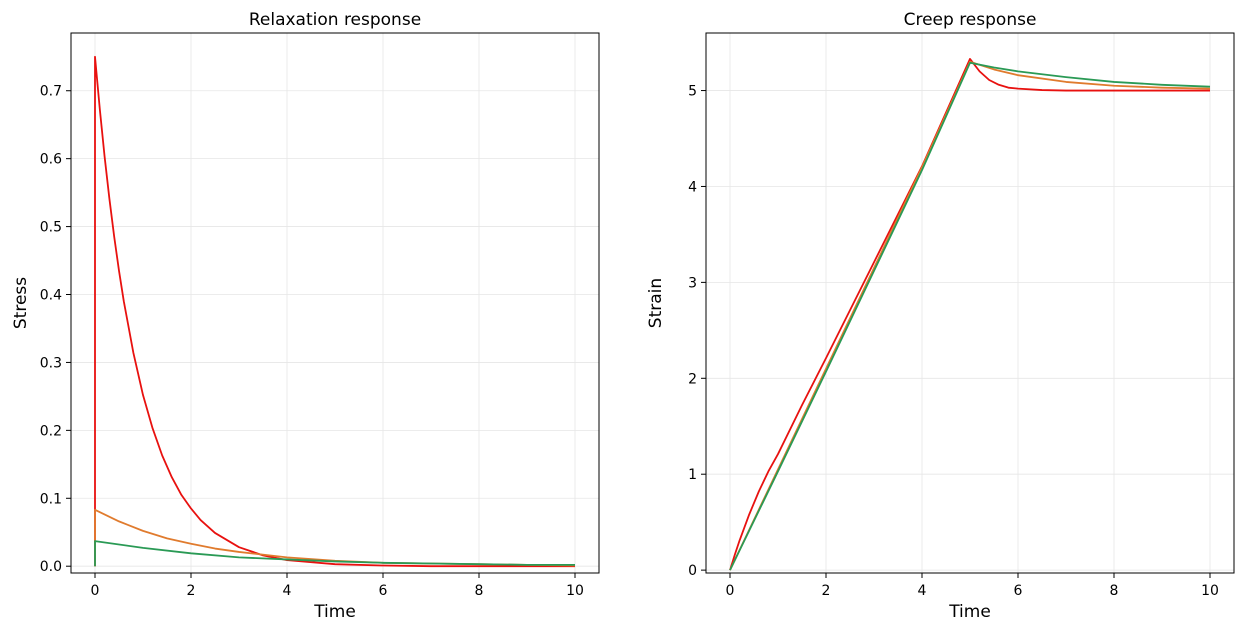  I want to click on y-tick-label: 0.6, so click(51, 160).